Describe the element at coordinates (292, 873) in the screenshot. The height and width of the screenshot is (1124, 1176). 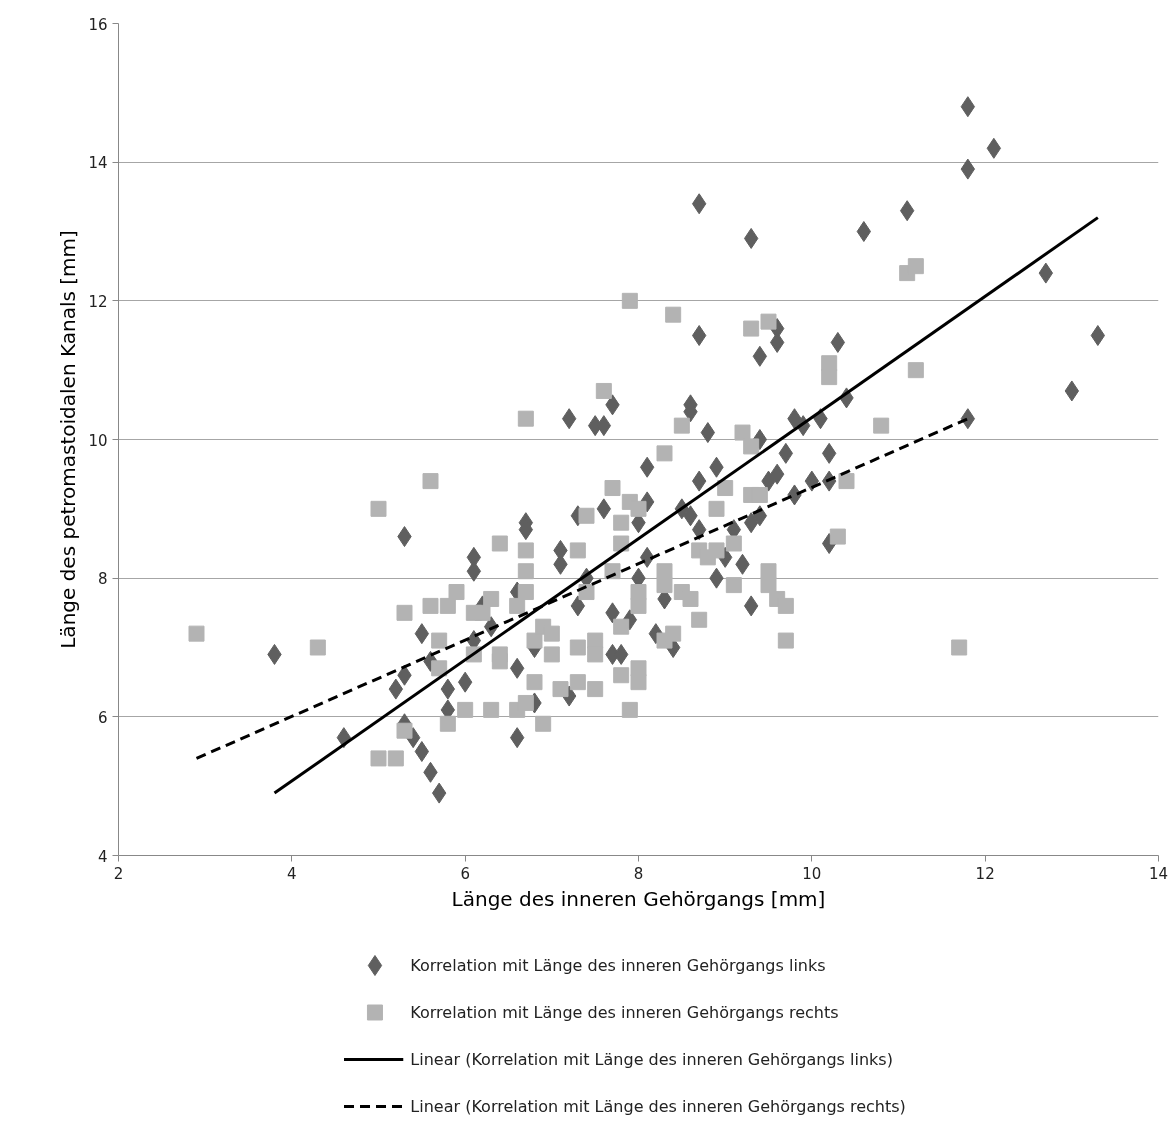
I see `x-tick-label: 4` at that location.